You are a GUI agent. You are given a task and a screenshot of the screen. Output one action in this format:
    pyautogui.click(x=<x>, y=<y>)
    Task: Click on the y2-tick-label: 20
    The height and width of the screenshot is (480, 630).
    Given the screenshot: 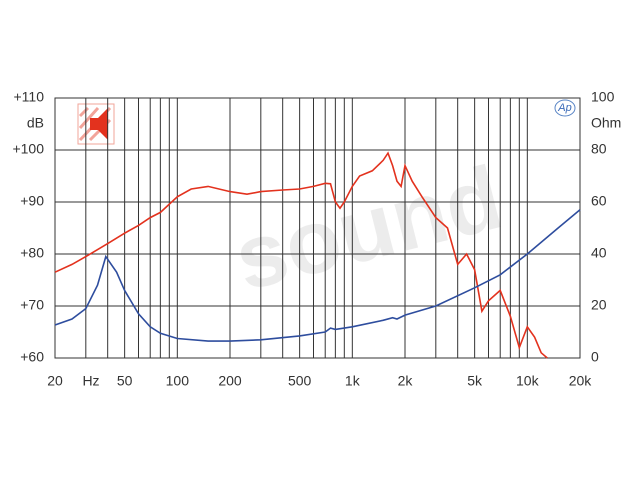 What is the action you would take?
    pyautogui.click(x=599, y=305)
    